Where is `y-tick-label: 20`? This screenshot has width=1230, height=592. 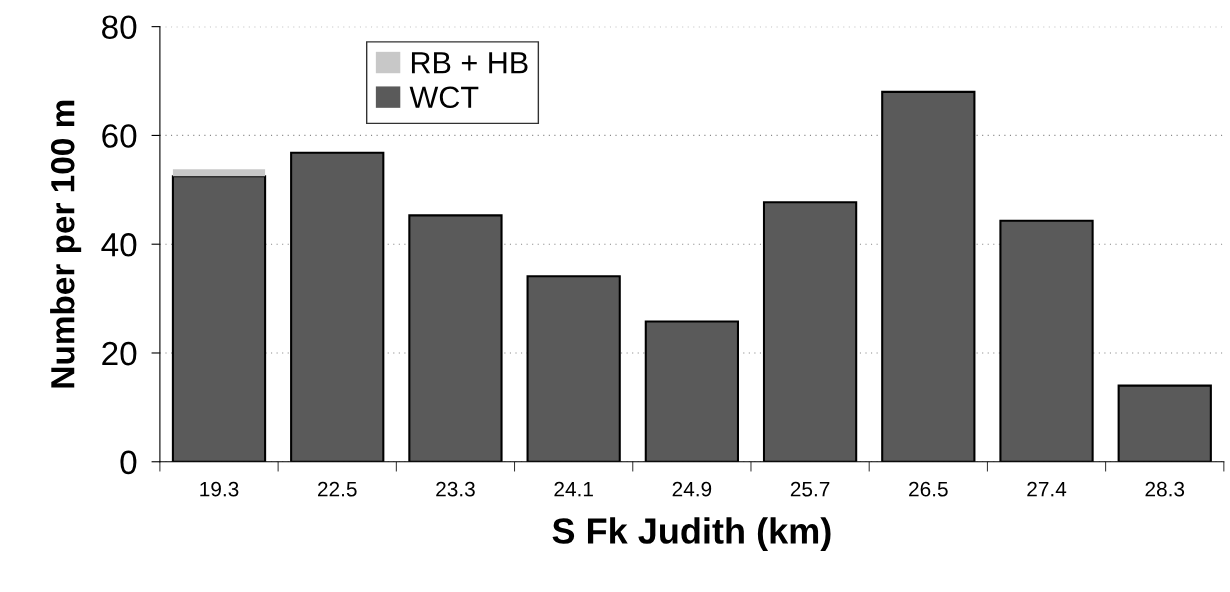
y-tick-label: 20 is located at coordinates (119, 353).